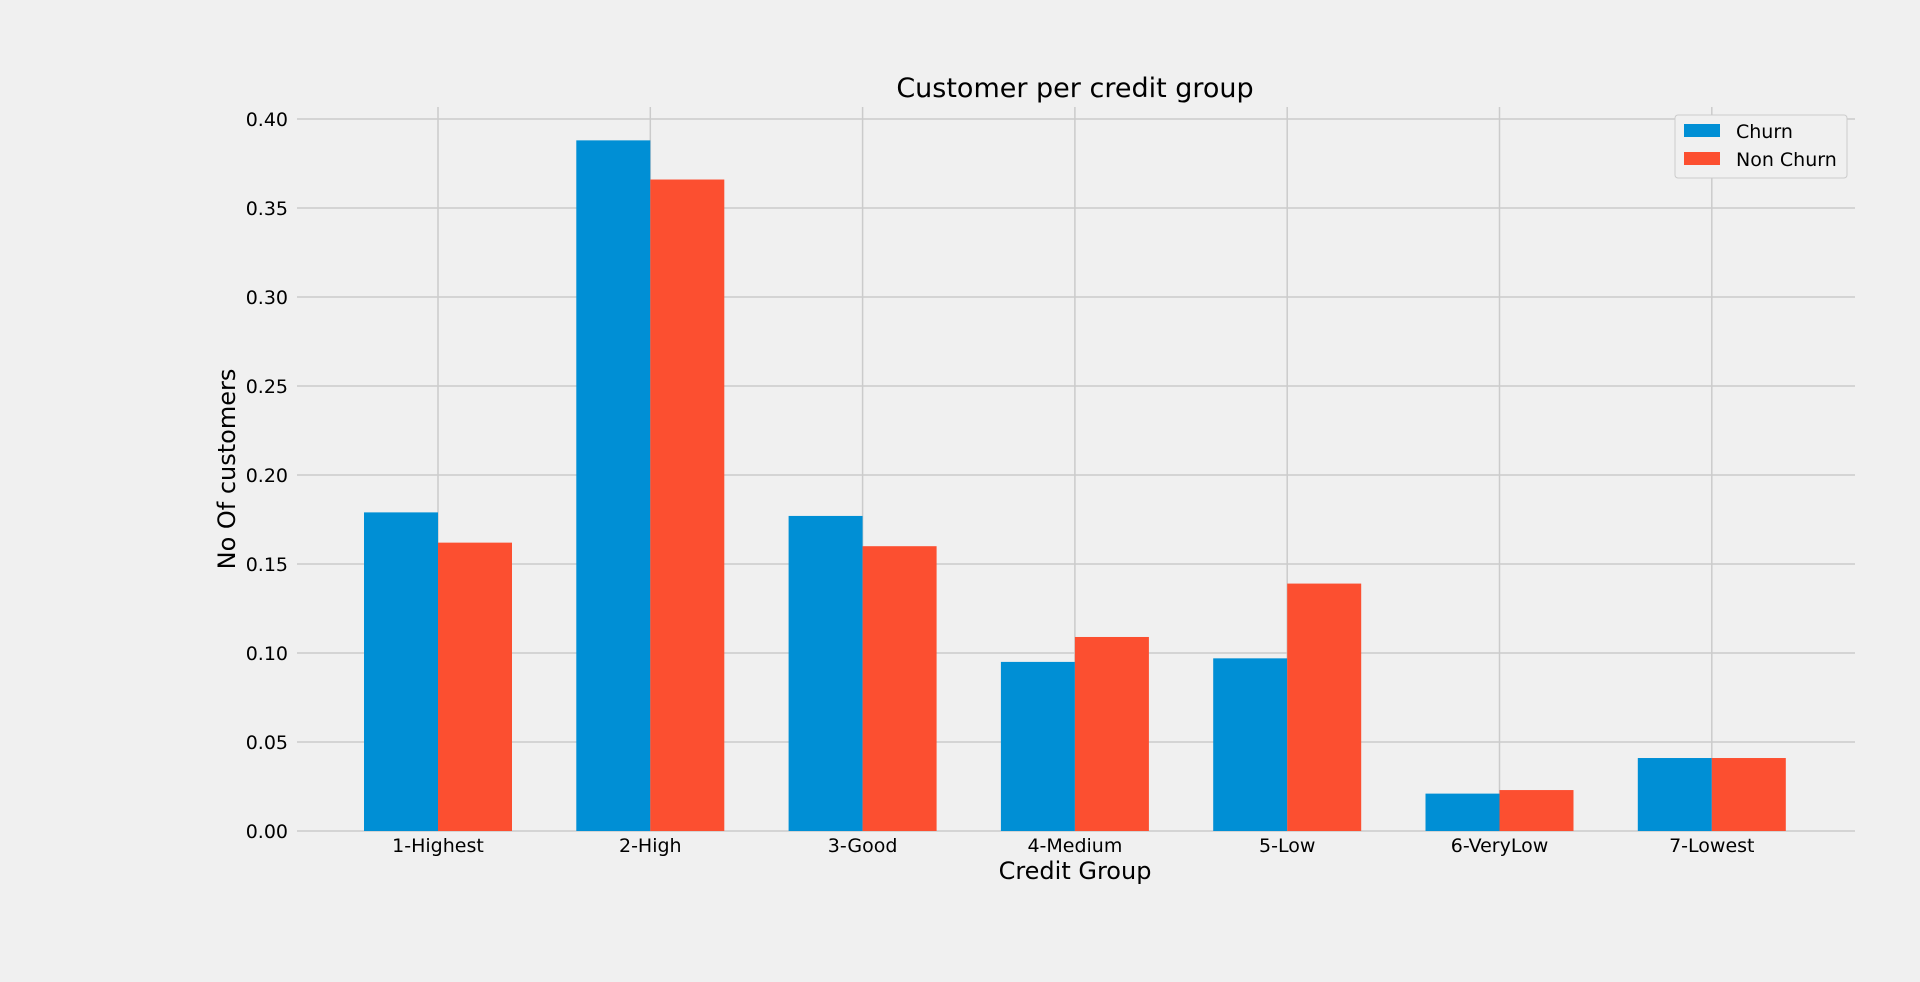 This screenshot has width=1920, height=982. I want to click on legend: Churn Non Churn, so click(1761, 146).